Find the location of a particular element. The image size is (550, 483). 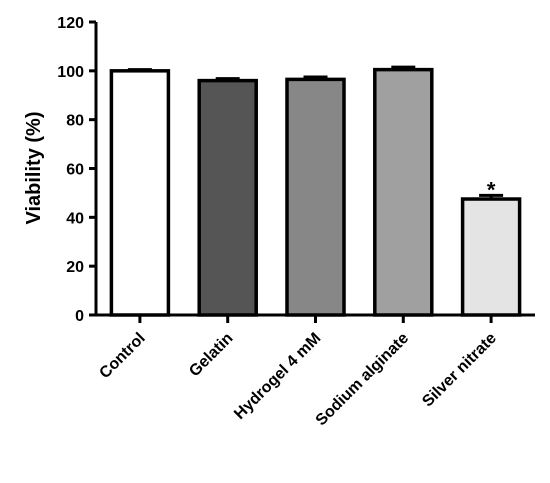

significance-marker: * is located at coordinates (491, 189).